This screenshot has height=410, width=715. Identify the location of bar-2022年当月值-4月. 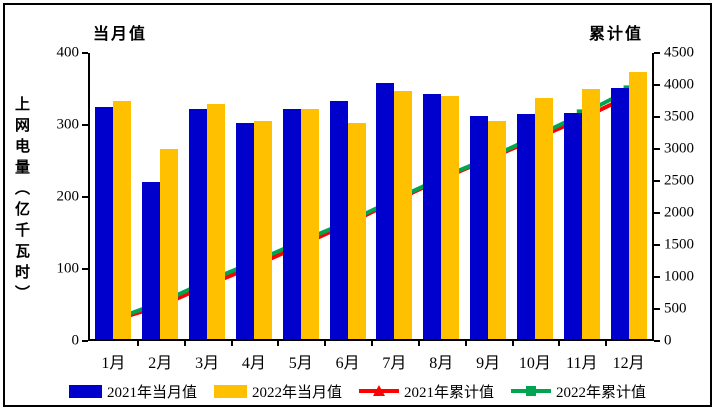
(262, 230).